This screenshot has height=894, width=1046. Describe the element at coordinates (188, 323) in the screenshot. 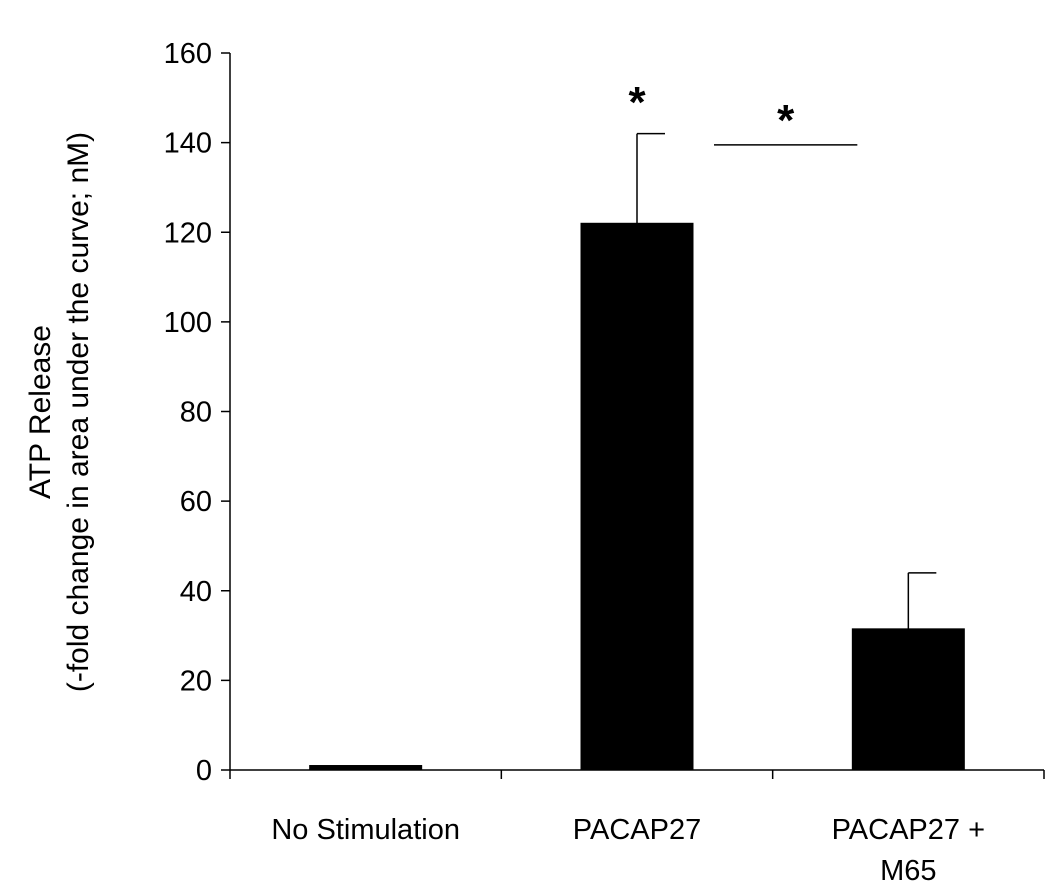

I see `y-tick-label: 100` at that location.